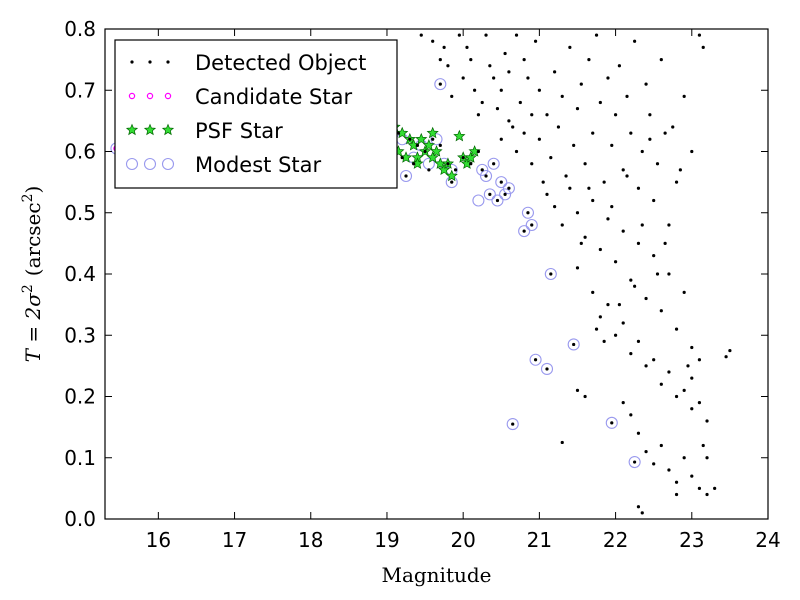 The width and height of the screenshot is (800, 600). I want to click on y-axis-label-sup2: 2, so click(28, 197).